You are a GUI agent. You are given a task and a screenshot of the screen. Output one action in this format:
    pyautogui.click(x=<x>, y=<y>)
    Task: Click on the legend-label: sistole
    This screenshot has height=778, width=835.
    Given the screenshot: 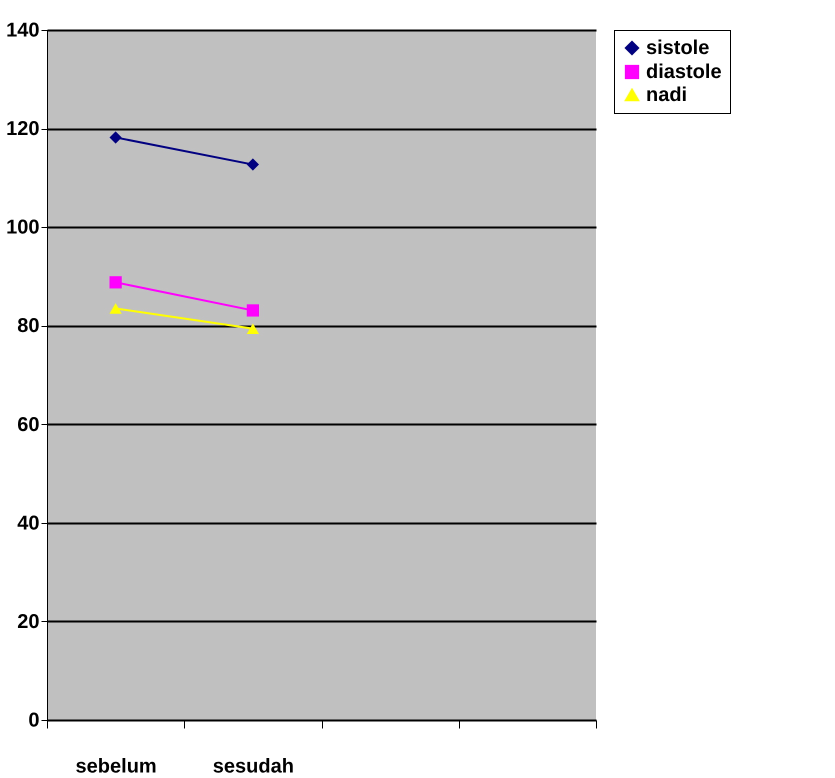 What is the action you would take?
    pyautogui.click(x=678, y=48)
    